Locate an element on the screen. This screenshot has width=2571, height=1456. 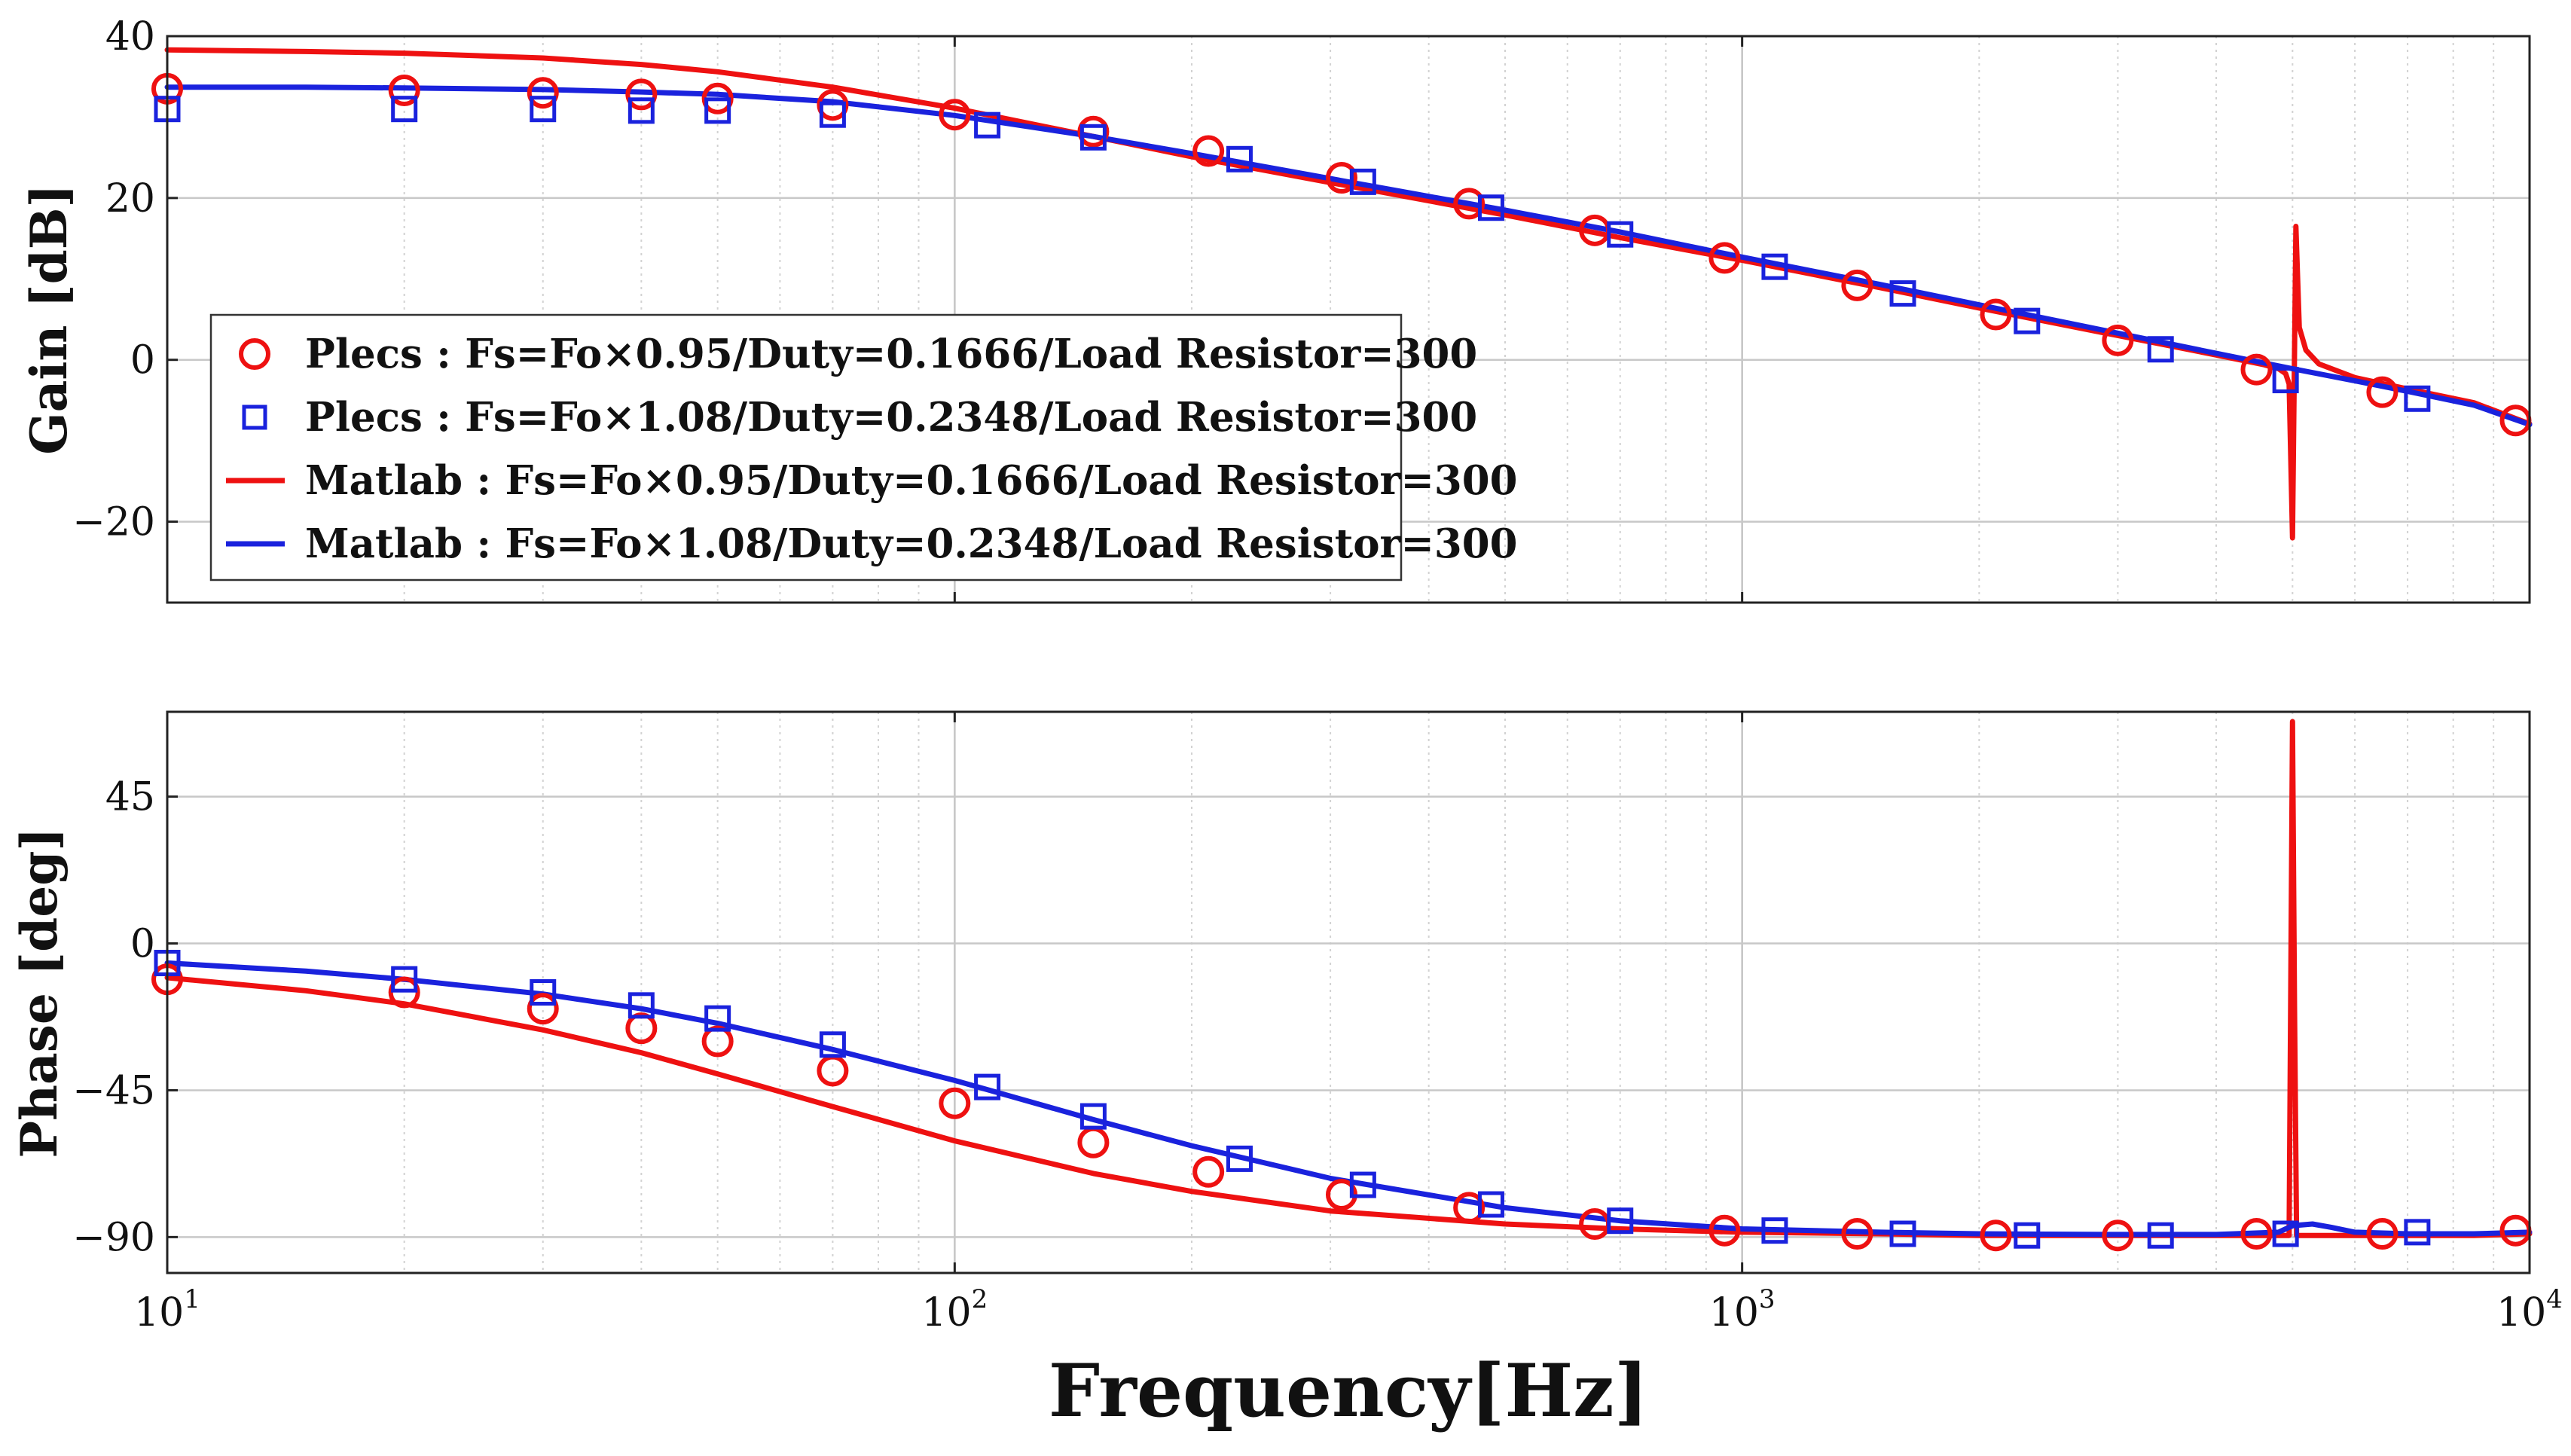
x-tick-exponent: 4 is located at coordinates (2554, 1299).